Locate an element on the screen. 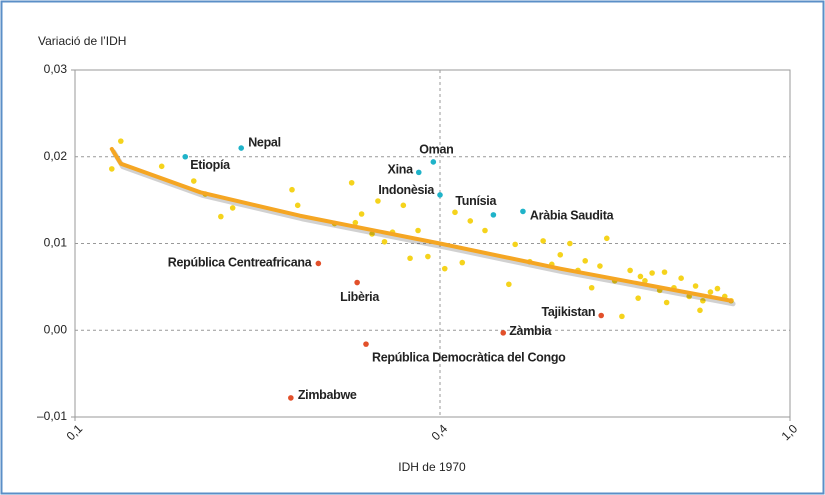  point-label: República Centreafricana is located at coordinates (240, 263).